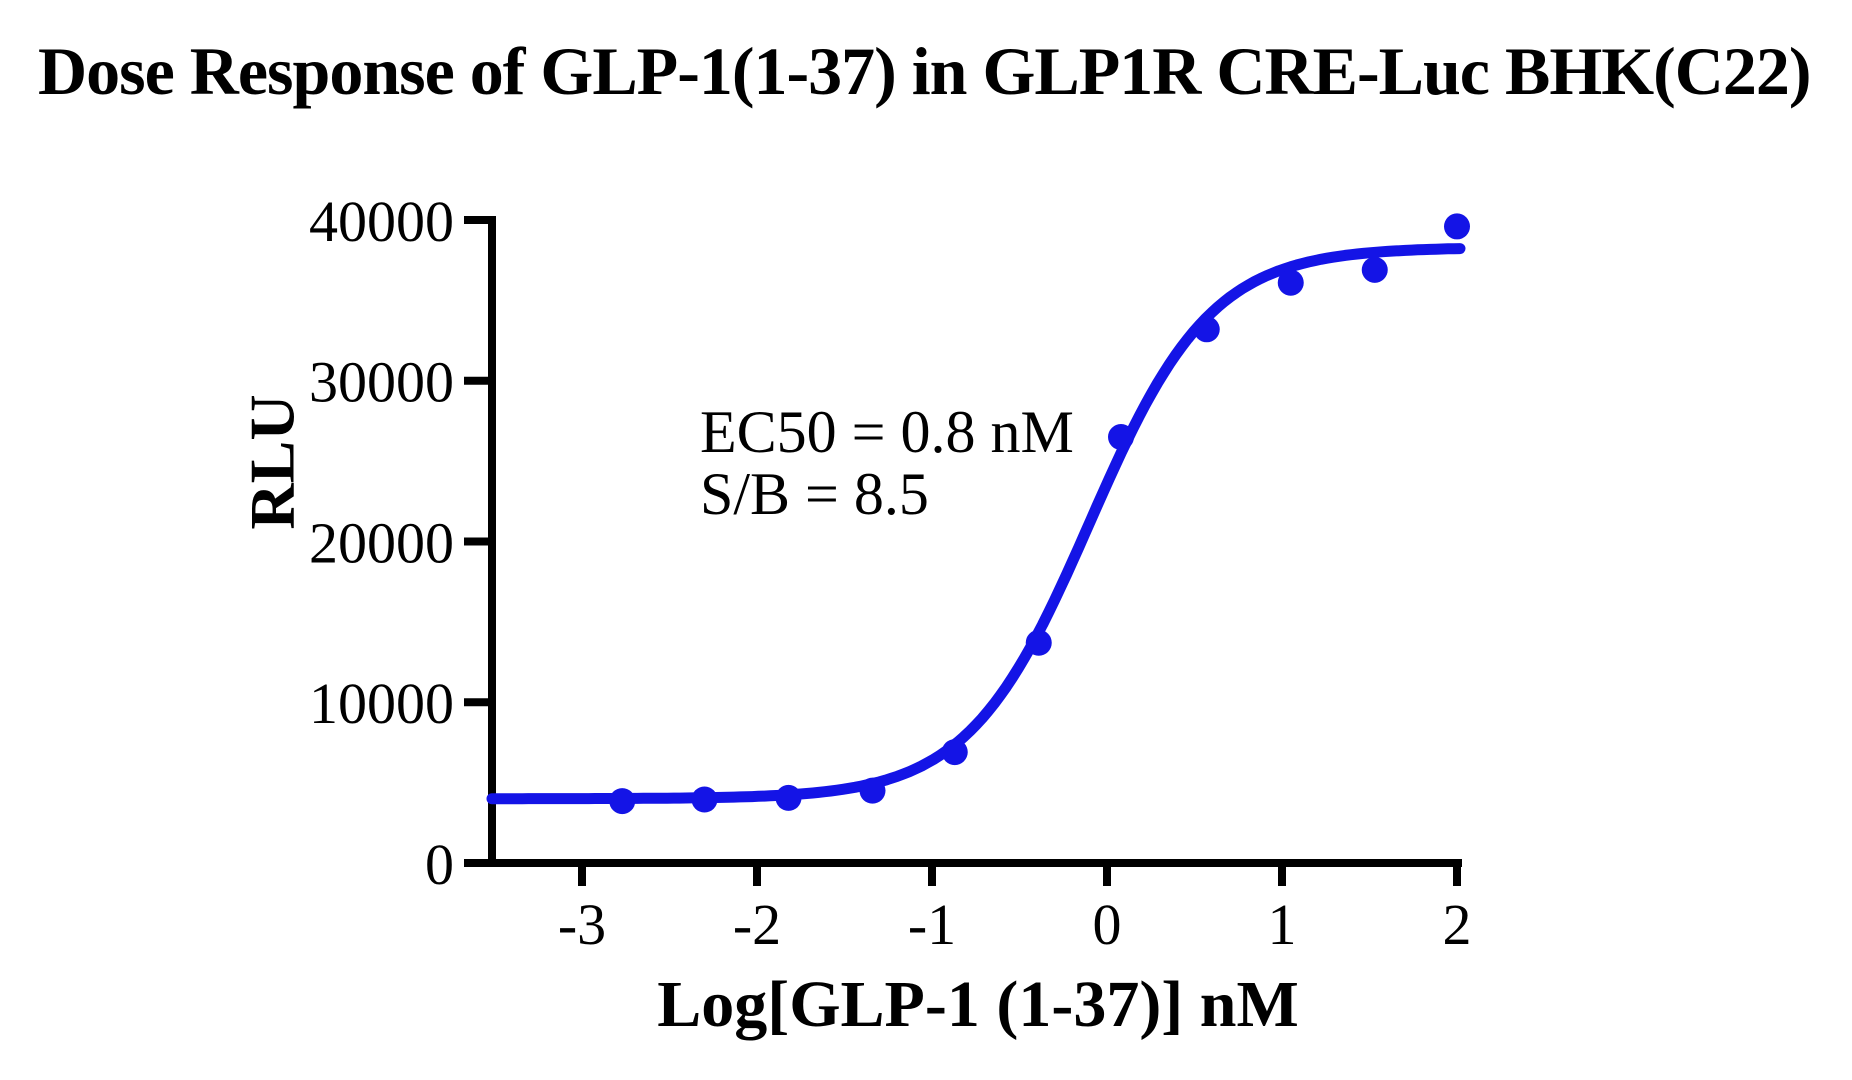  Describe the element at coordinates (887, 432) in the screenshot. I see `annotation-ec50: EC50 = 0.8 nM` at that location.